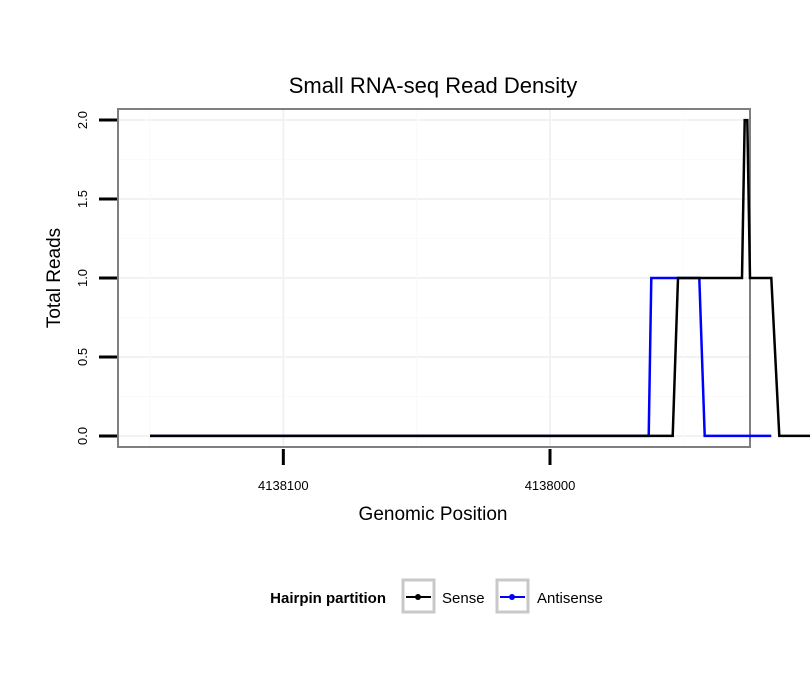 Image resolution: width=810 pixels, height=690 pixels. I want to click on legend-point-sense, so click(418, 597).